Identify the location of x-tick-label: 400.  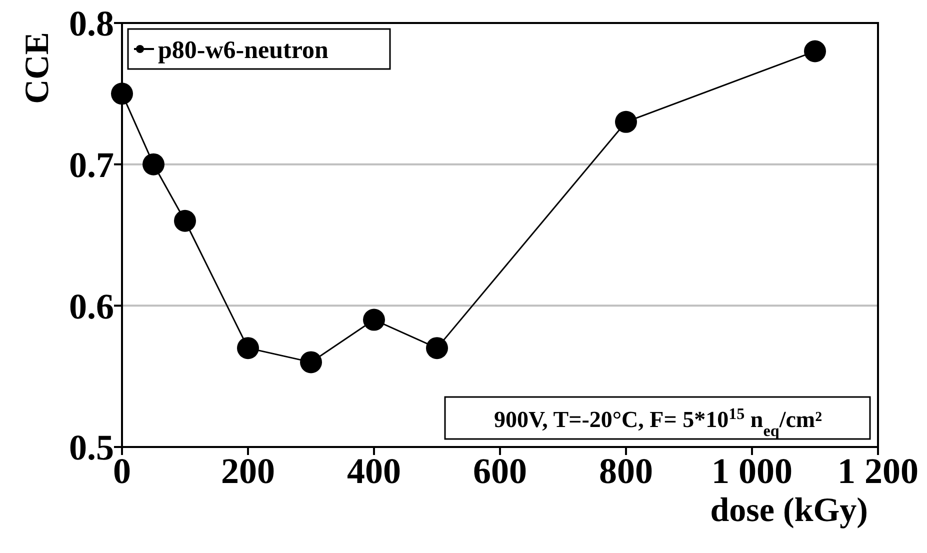
(374, 471).